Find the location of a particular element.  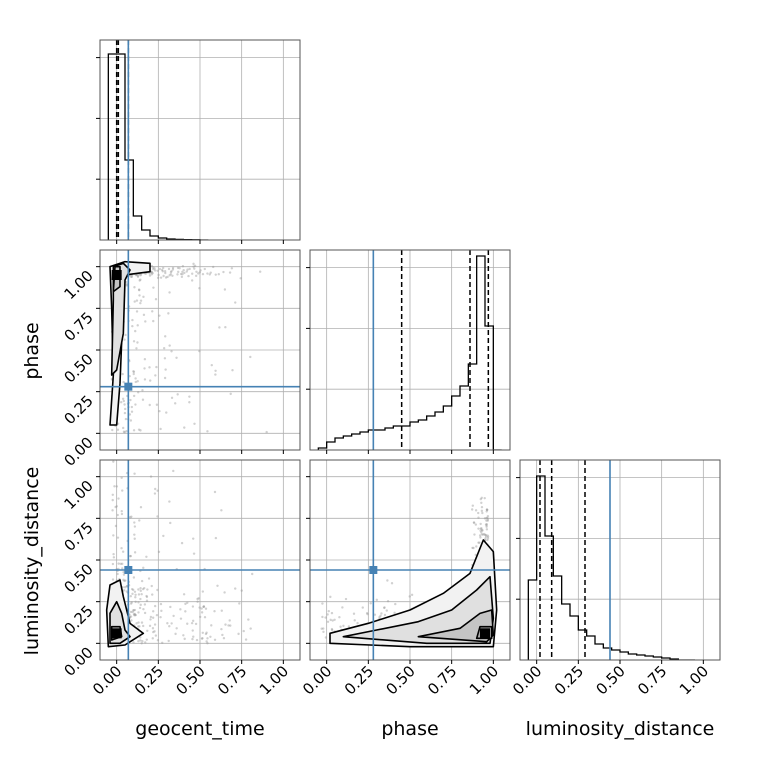

y-label-luminosity-distance: luminosity_distance is located at coordinates (32, 561).